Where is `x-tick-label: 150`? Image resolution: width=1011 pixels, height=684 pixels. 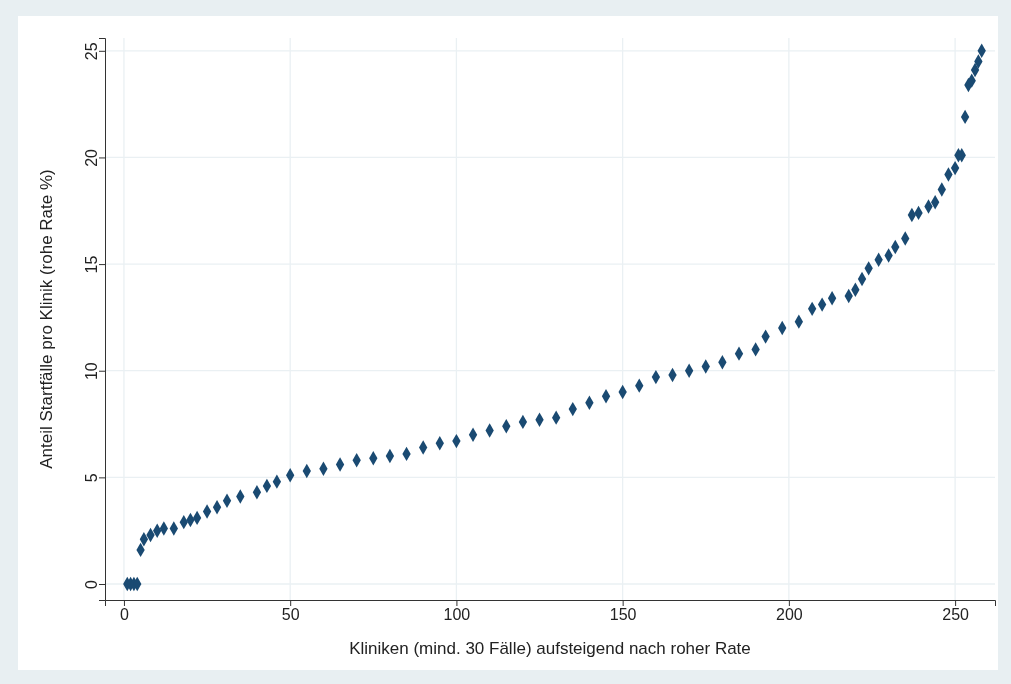 x-tick-label: 150 is located at coordinates (623, 615).